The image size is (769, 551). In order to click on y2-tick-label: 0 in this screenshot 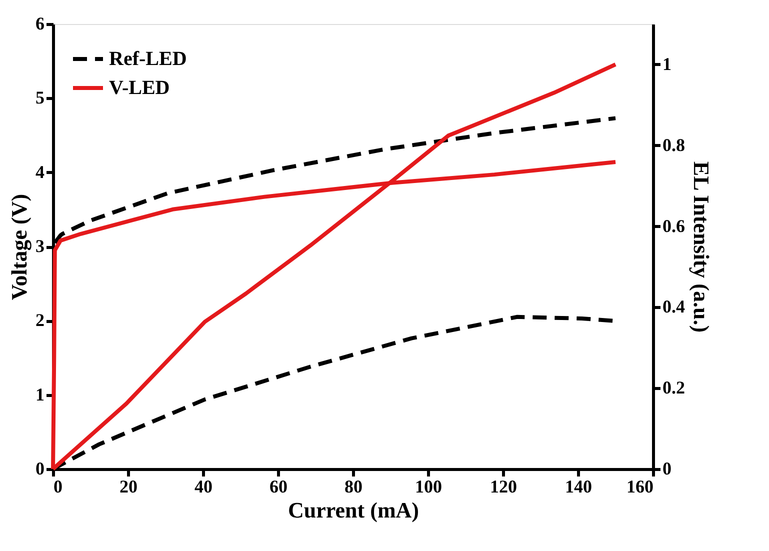, I will do `click(667, 468)`.